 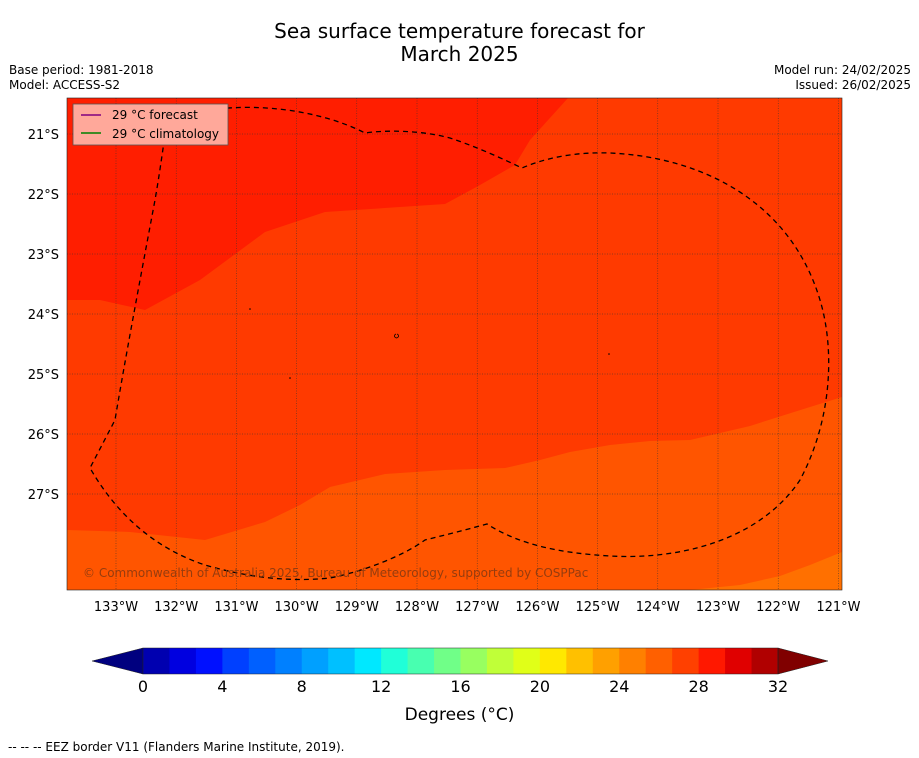 What do you see at coordinates (838, 607) in the screenshot?
I see `longitude-label: 121°W` at bounding box center [838, 607].